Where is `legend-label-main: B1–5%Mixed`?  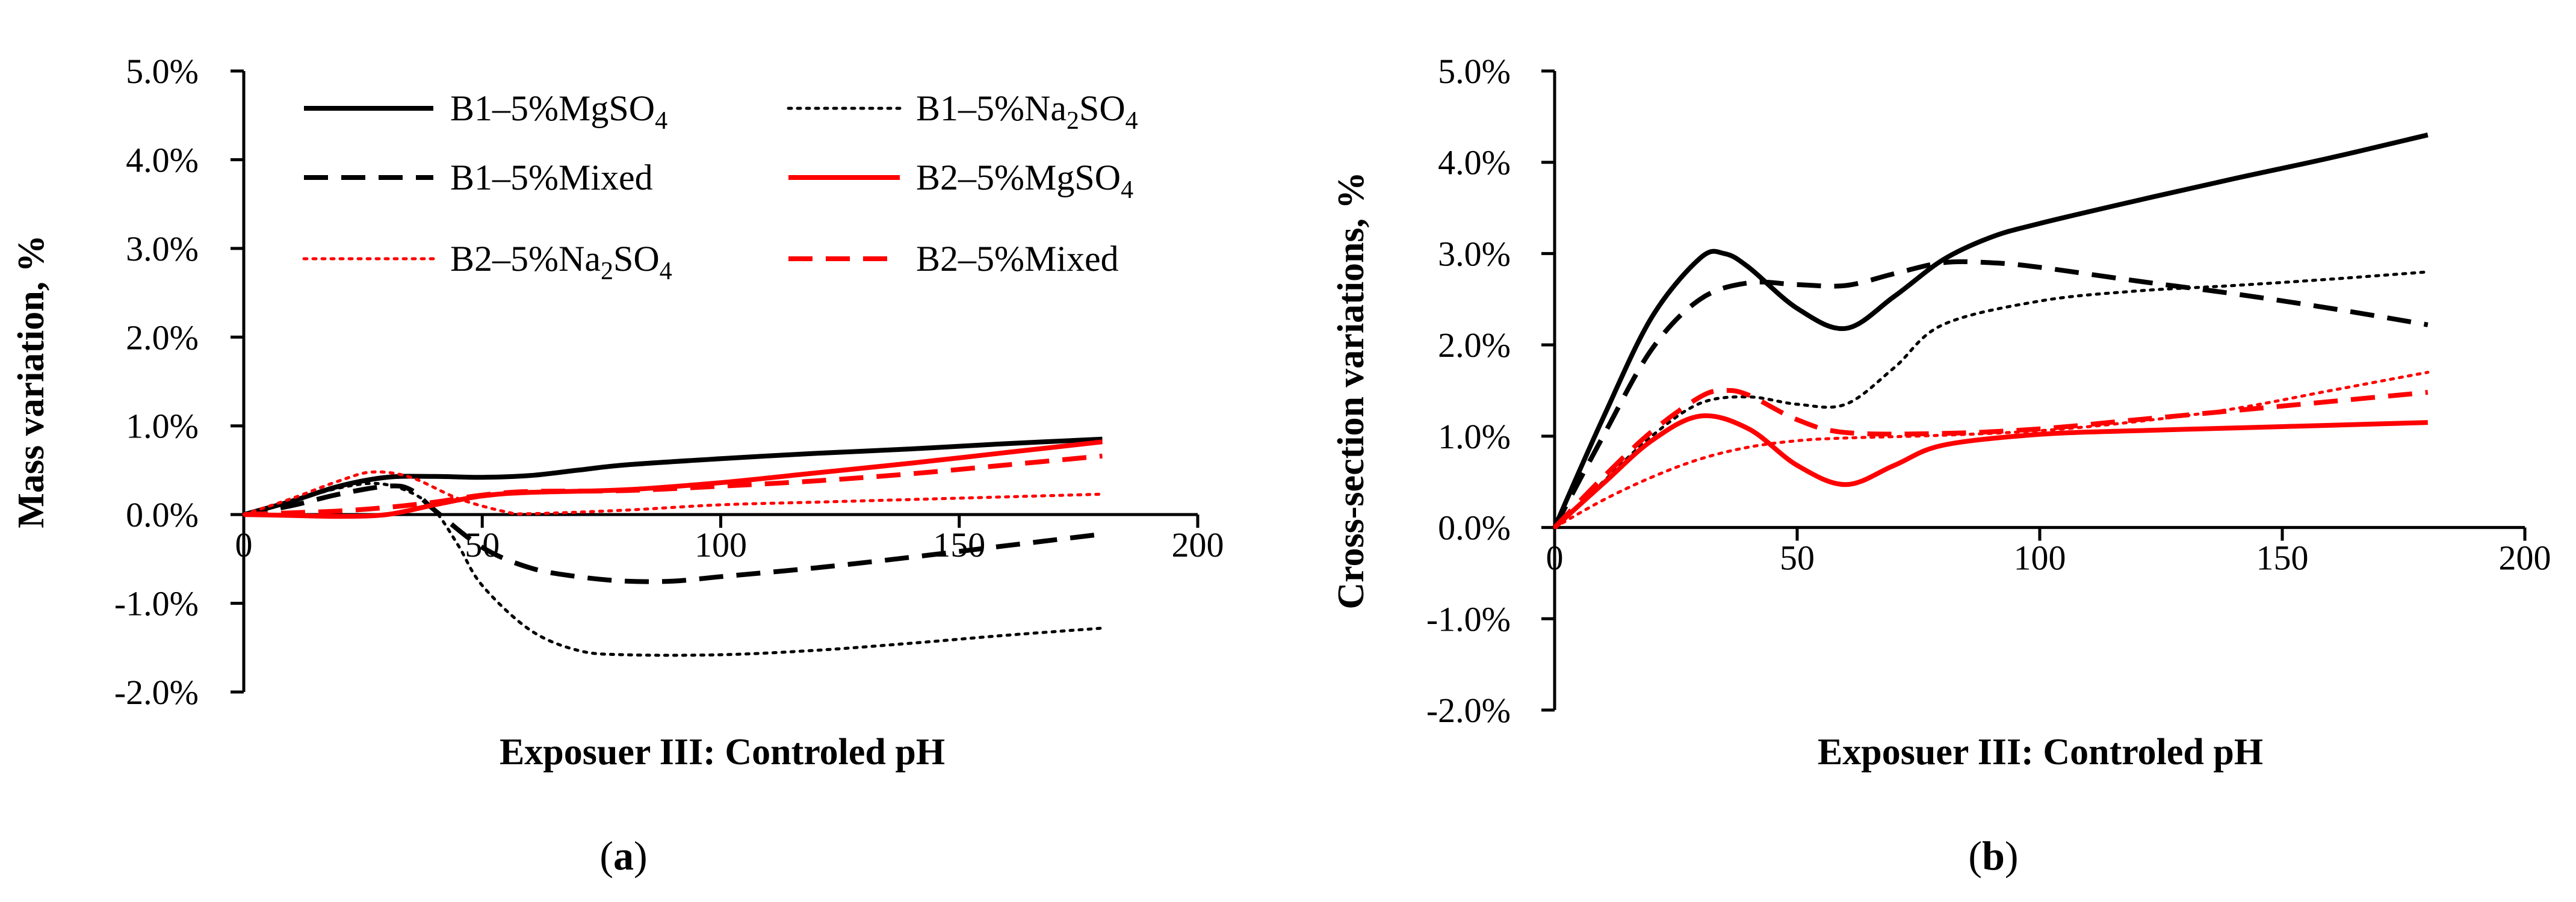 legend-label-main: B1–5%Mixed is located at coordinates (551, 177).